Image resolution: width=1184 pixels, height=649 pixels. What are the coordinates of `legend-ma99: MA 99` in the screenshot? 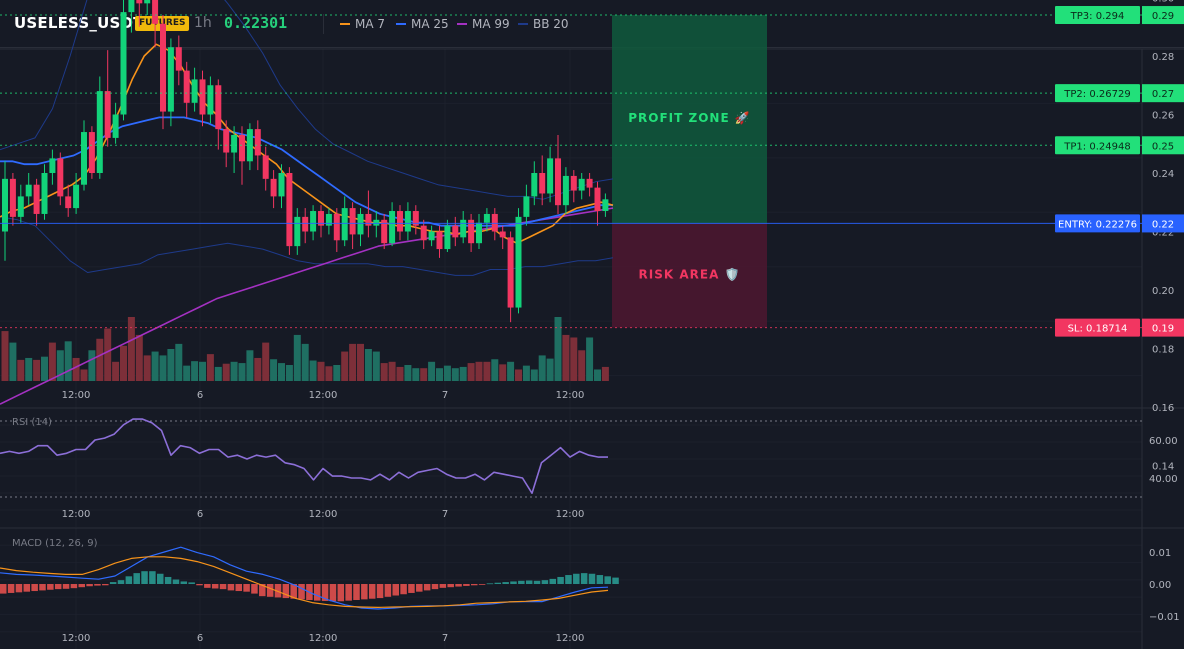 It's located at (483, 24).